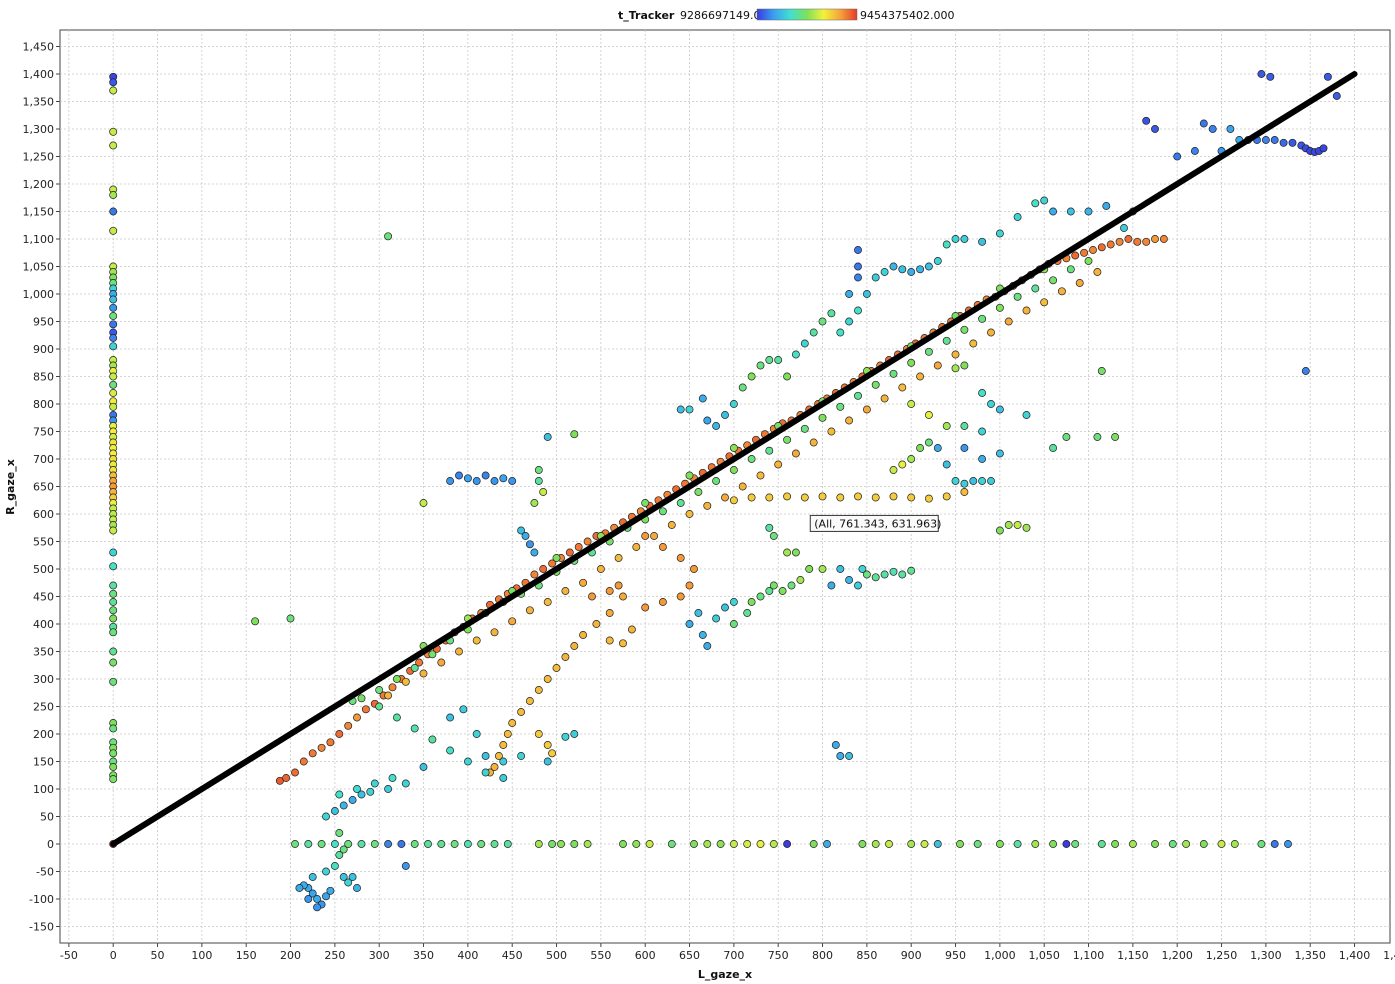  Describe the element at coordinates (646, 15) in the screenshot. I see `legend-title: t_Tracker` at that location.